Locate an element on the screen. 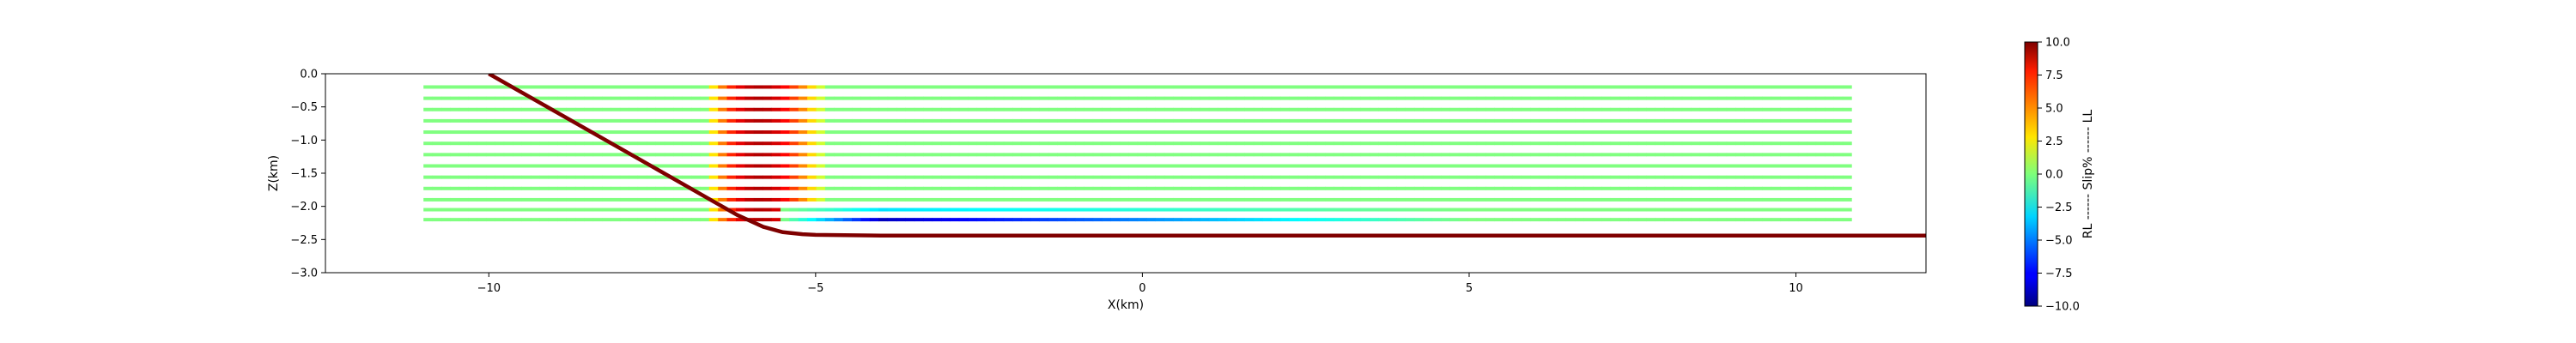 Image resolution: width=2576 pixels, height=343 pixels. y-tick-label: −2.0 is located at coordinates (304, 208).